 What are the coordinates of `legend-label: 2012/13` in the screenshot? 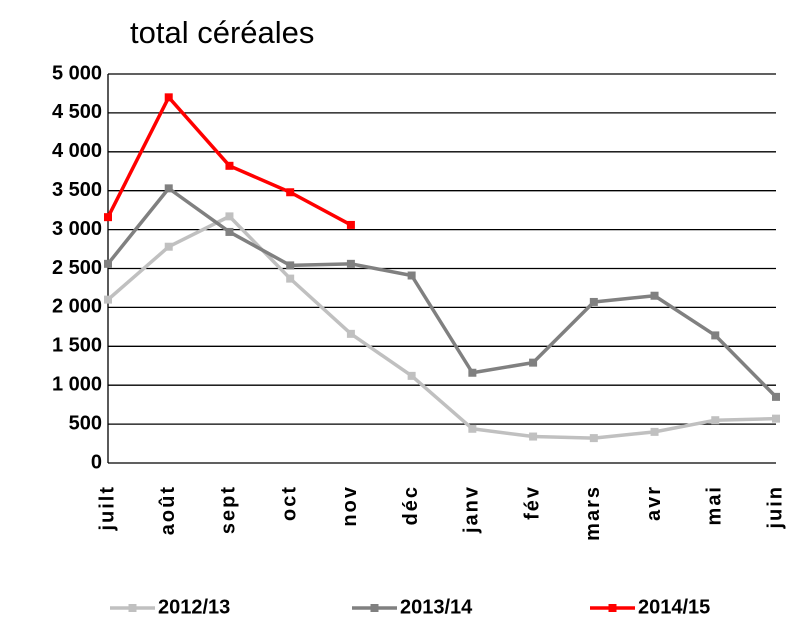 It's located at (194, 607).